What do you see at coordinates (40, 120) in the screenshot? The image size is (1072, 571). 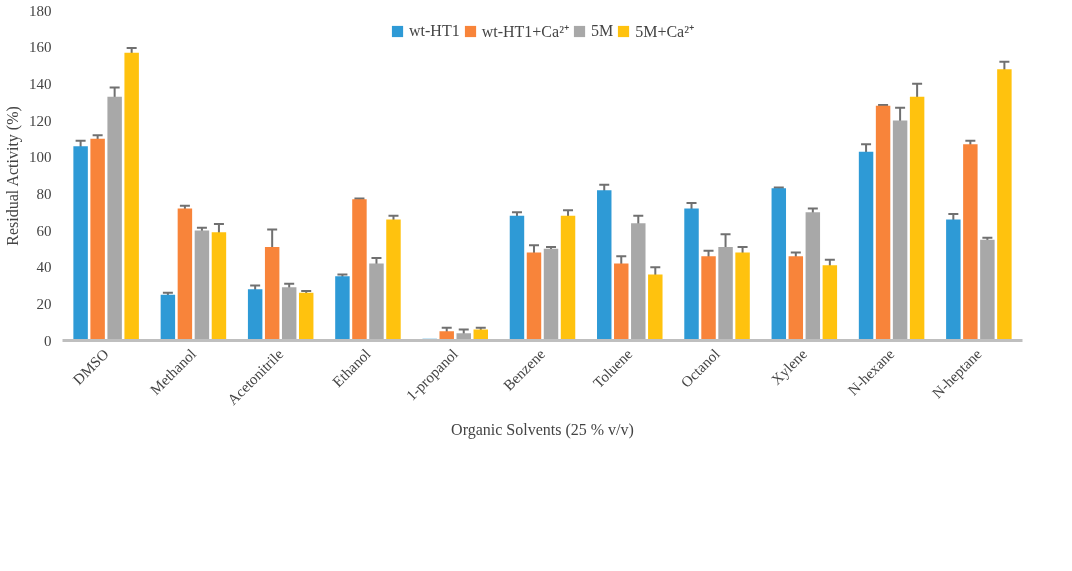 I see `y-tick-label: 120` at bounding box center [40, 120].